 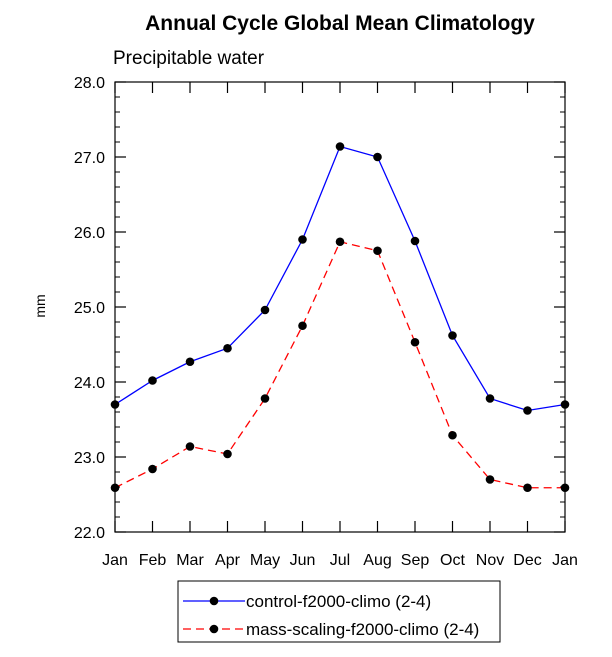 I want to click on x-tick-label: Jul, so click(x=340, y=560).